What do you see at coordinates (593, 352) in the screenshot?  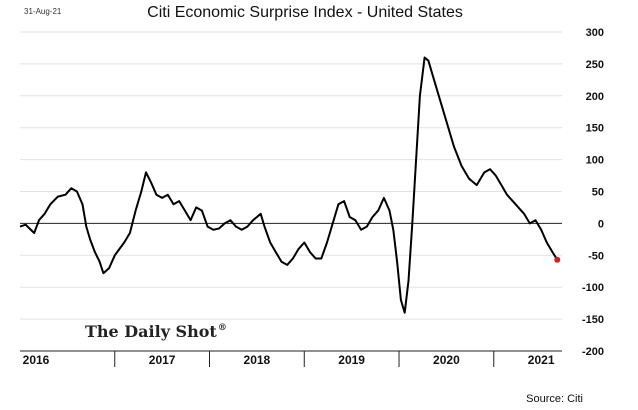 I see `y-tick-label: -200` at bounding box center [593, 352].